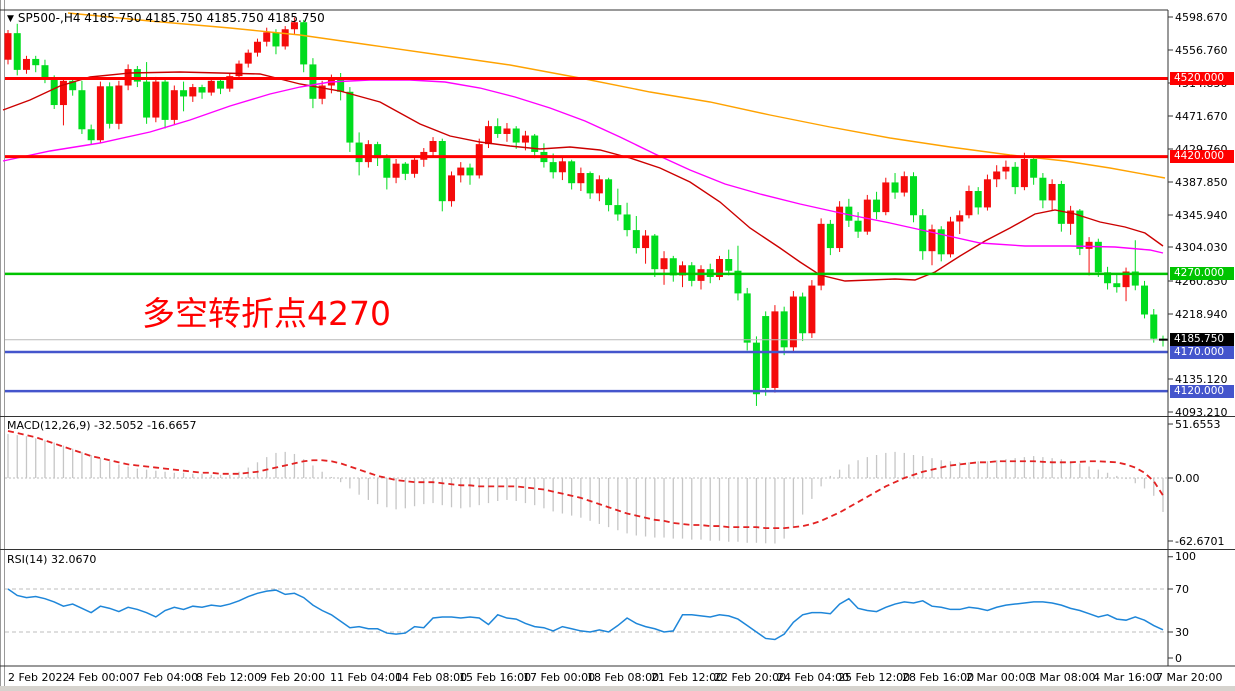 The height and width of the screenshot is (691, 1235). I want to click on macd-axis-label: 0.00, so click(1187, 478).